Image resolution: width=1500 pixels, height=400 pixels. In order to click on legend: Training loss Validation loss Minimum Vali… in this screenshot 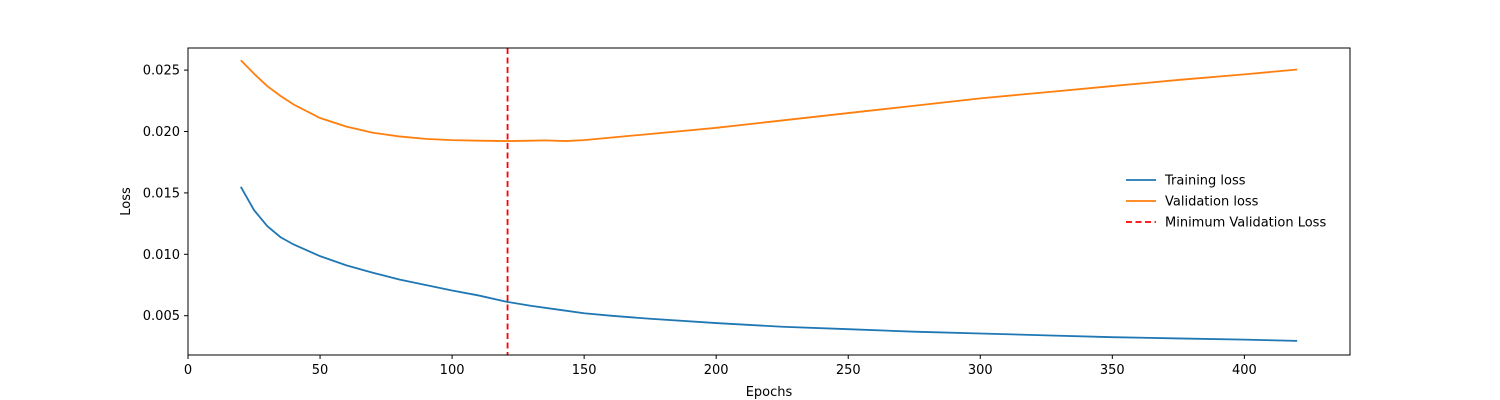, I will do `click(1226, 202)`.